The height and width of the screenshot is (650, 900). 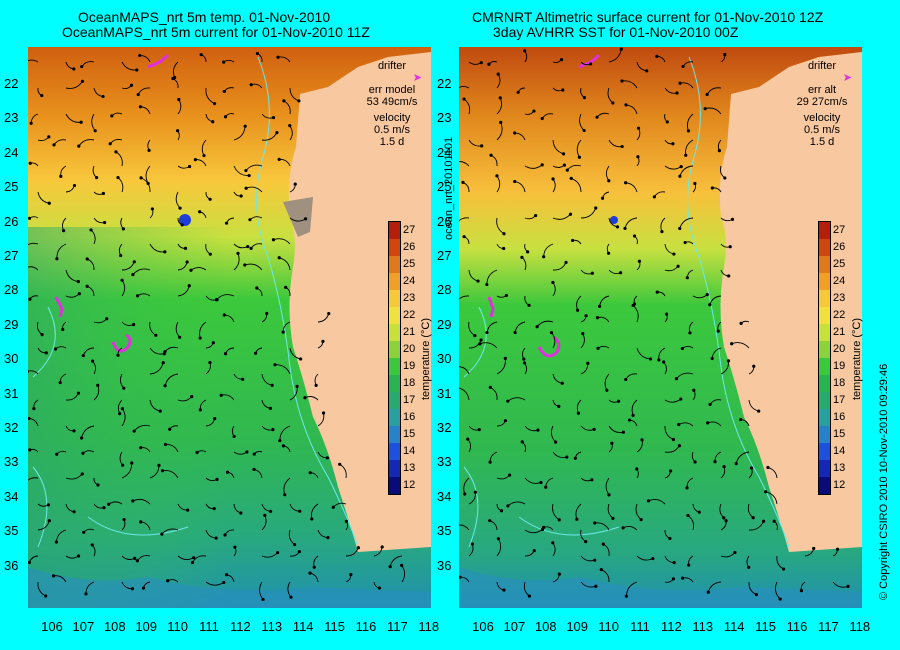 I want to click on left-lon-label: 109, so click(x=146, y=626).